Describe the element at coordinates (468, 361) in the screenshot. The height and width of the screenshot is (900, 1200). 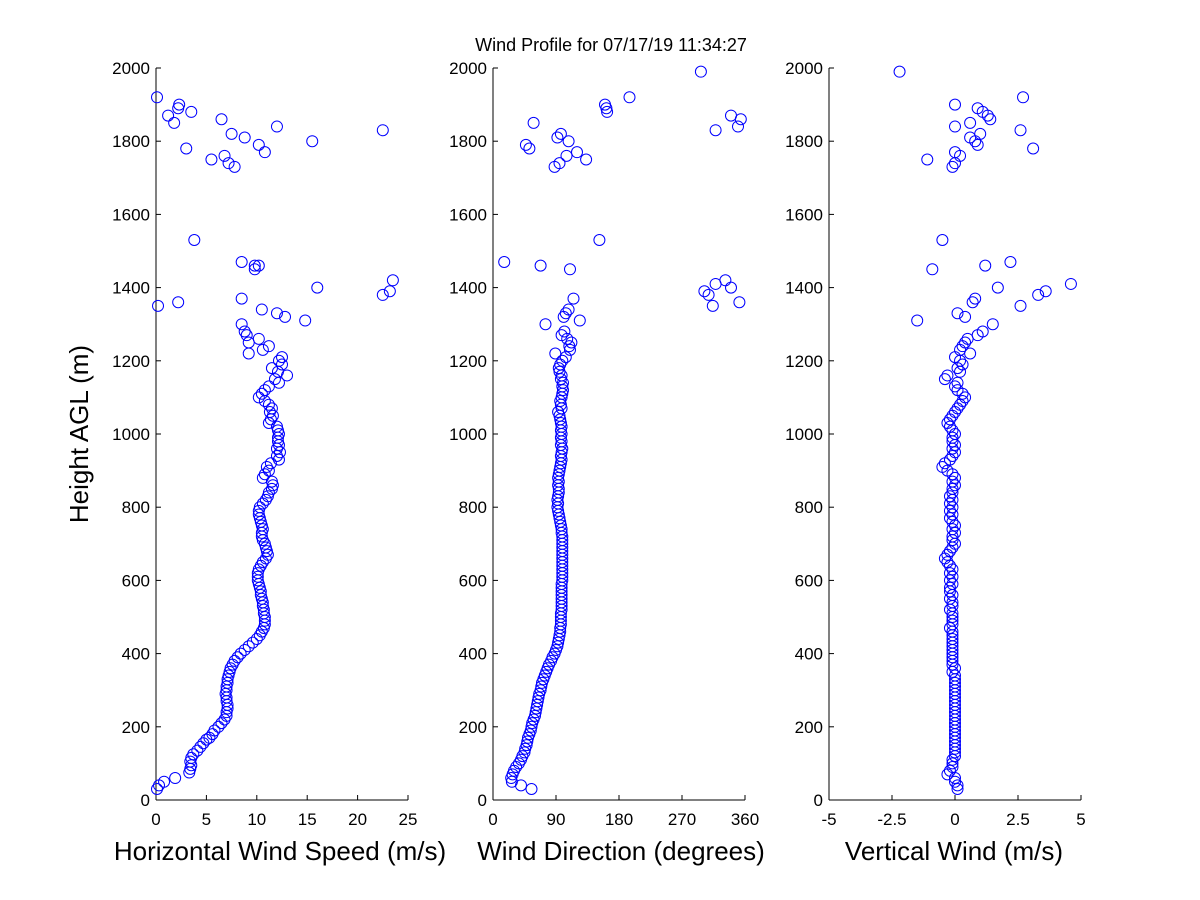
I see `y-tick-label: 1200` at that location.